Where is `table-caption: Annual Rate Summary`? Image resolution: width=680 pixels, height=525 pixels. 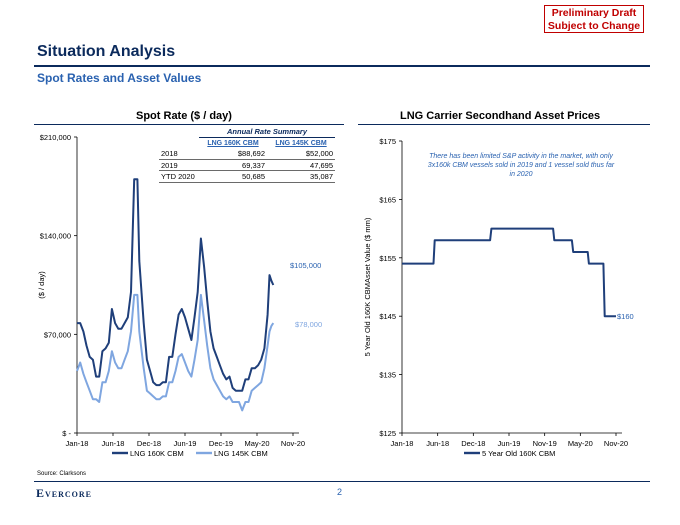
table-caption: Annual Rate Summary is located at coordinates (267, 132).